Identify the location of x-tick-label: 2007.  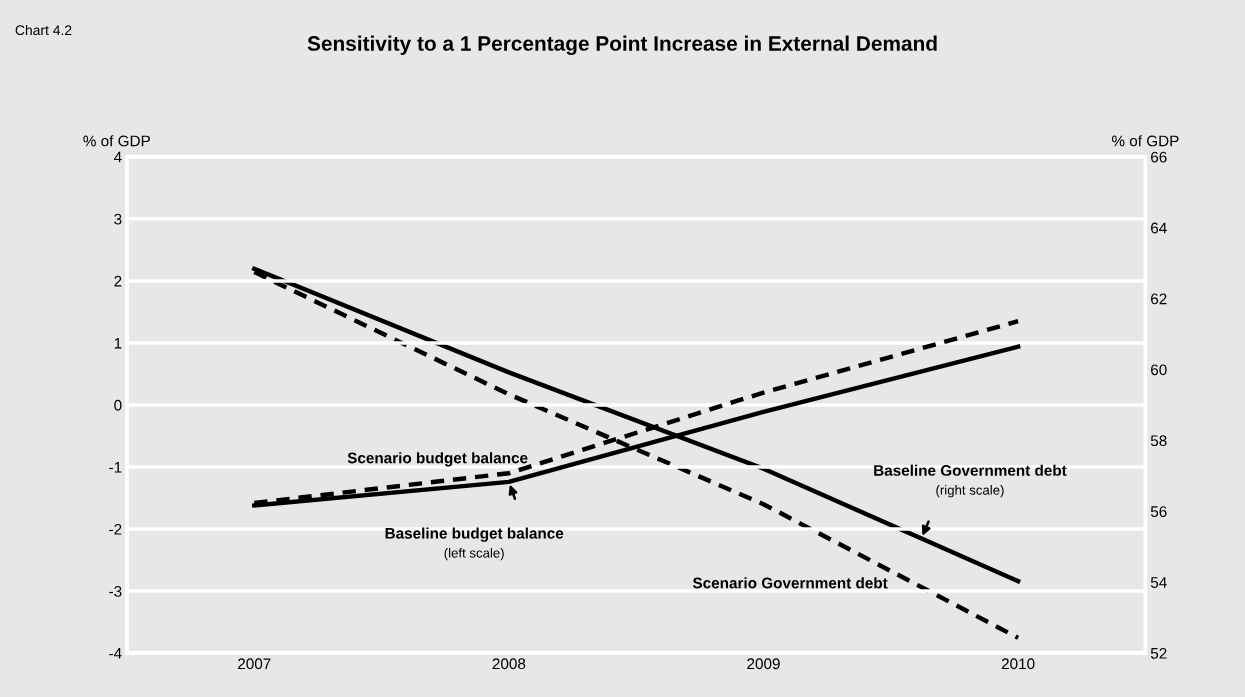
(254, 664).